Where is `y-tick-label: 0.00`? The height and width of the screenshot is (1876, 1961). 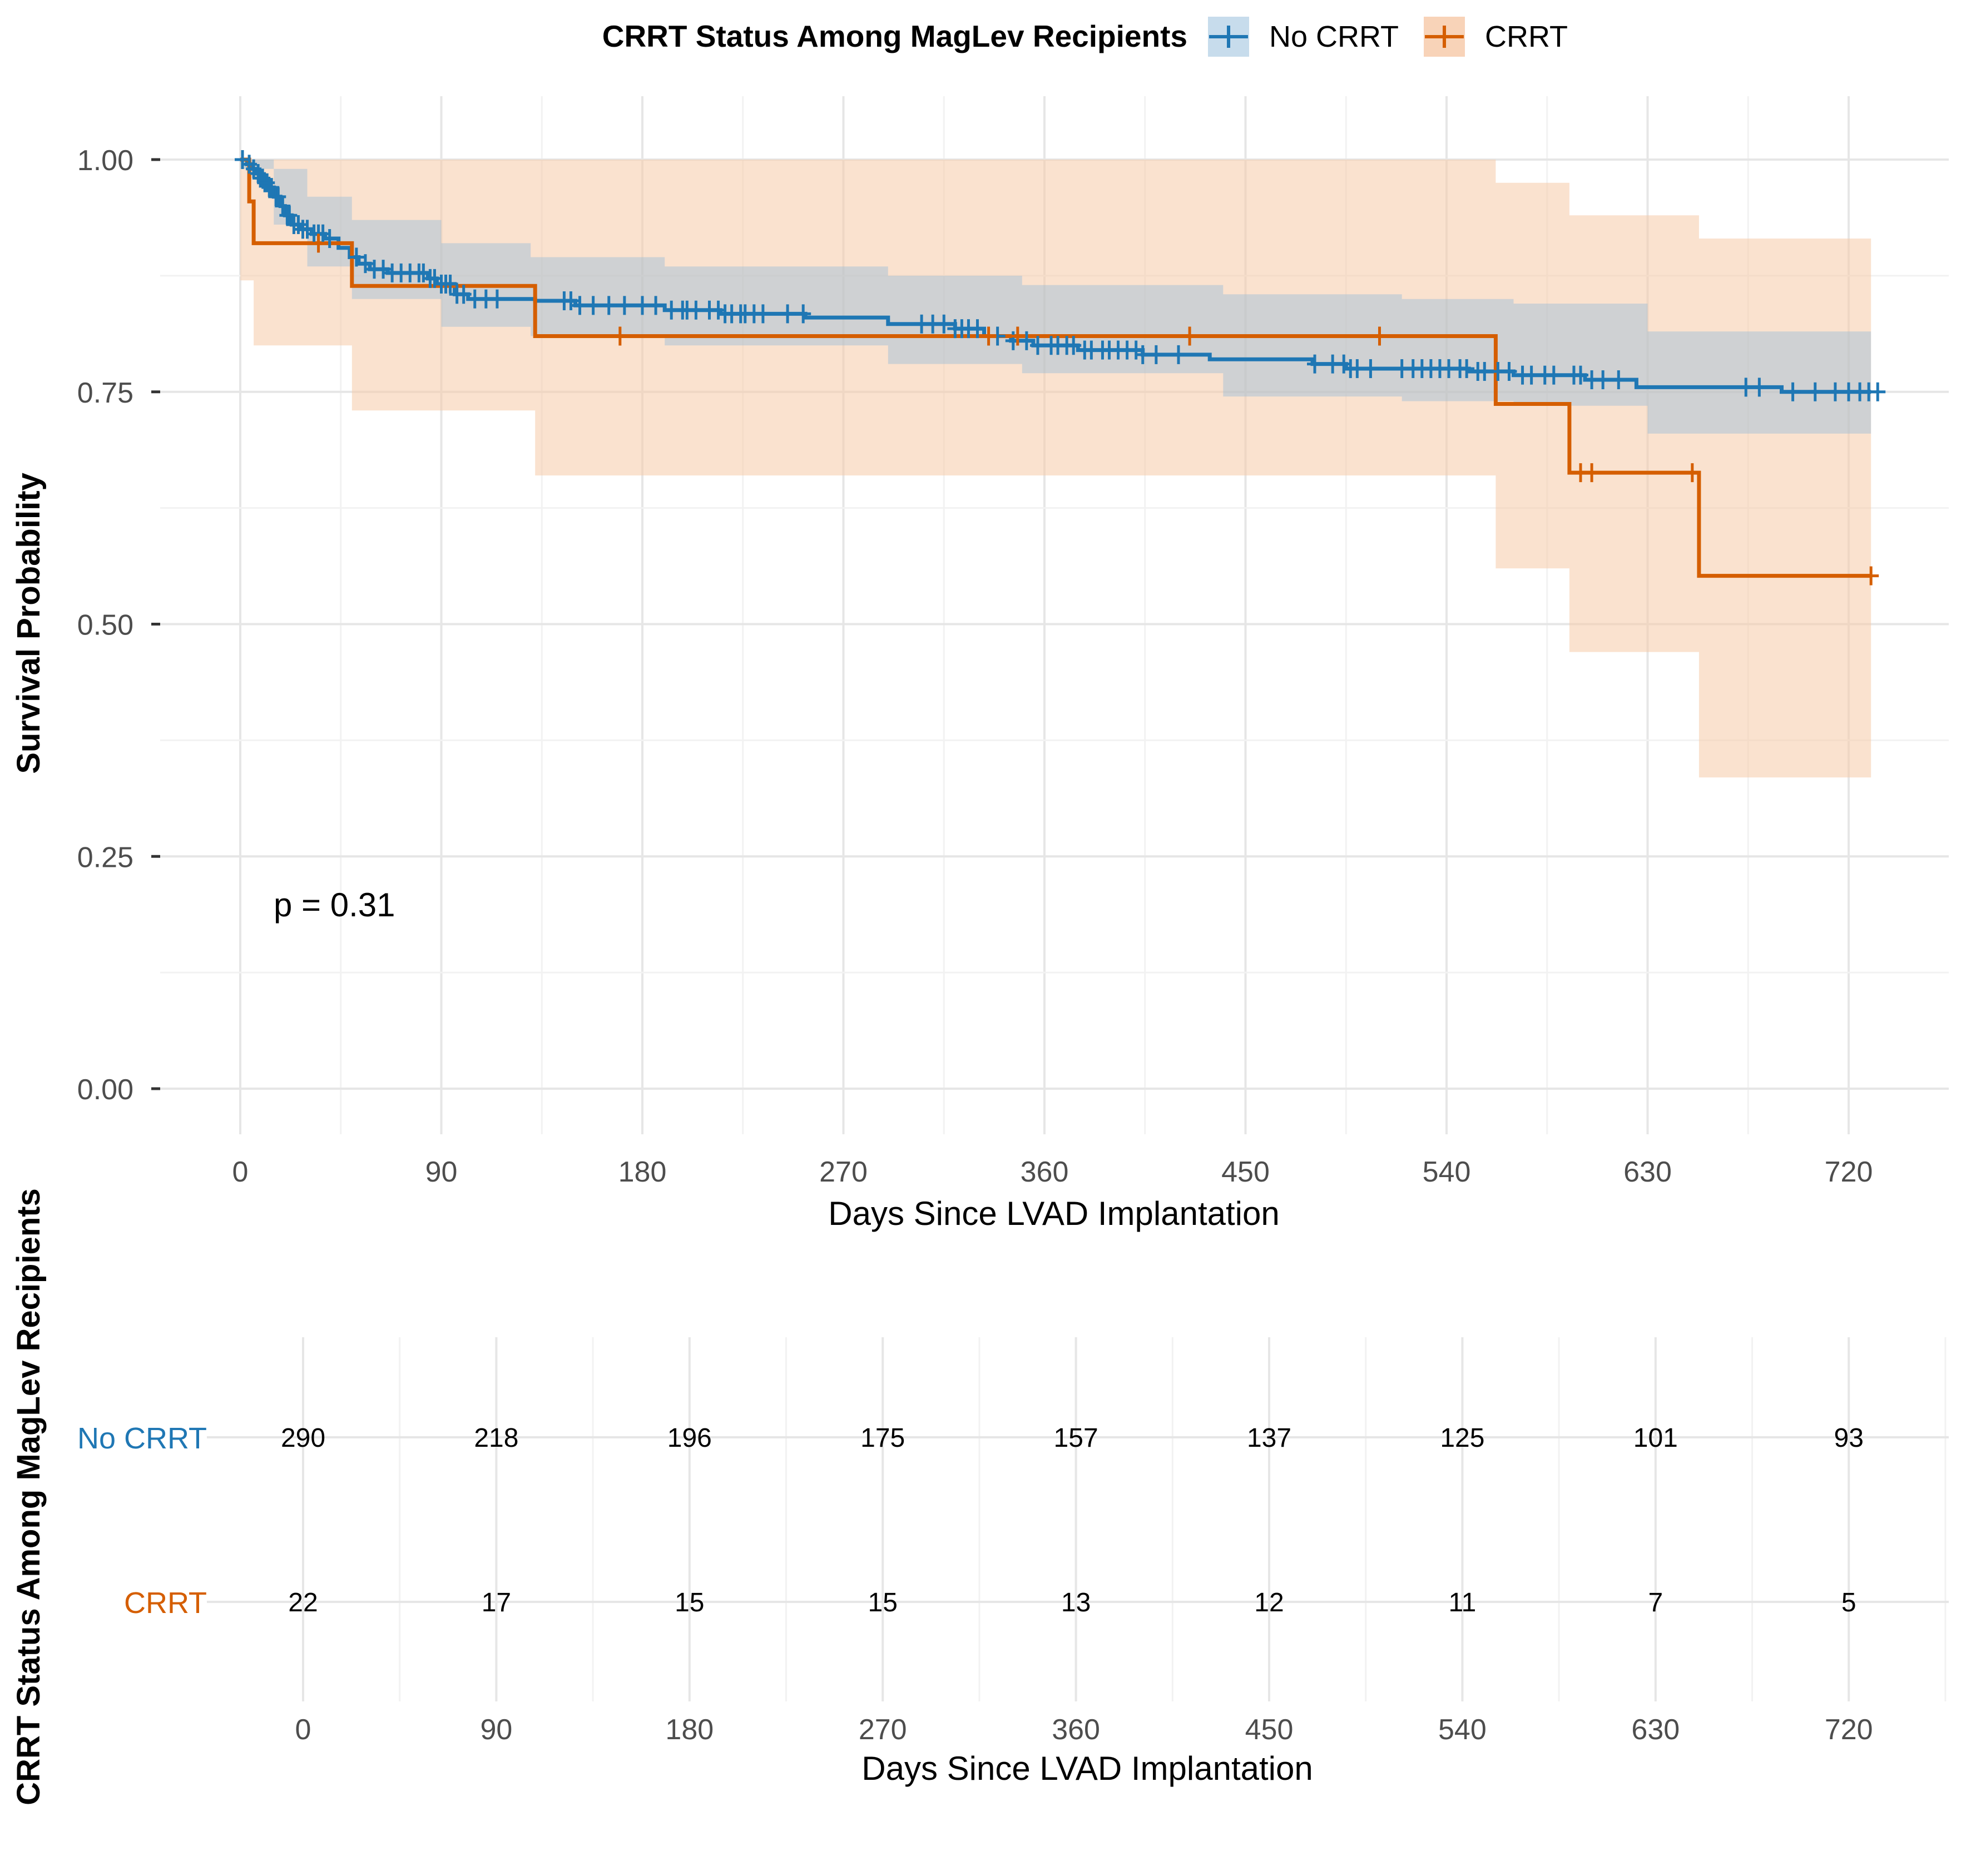 y-tick-label: 0.00 is located at coordinates (105, 1090).